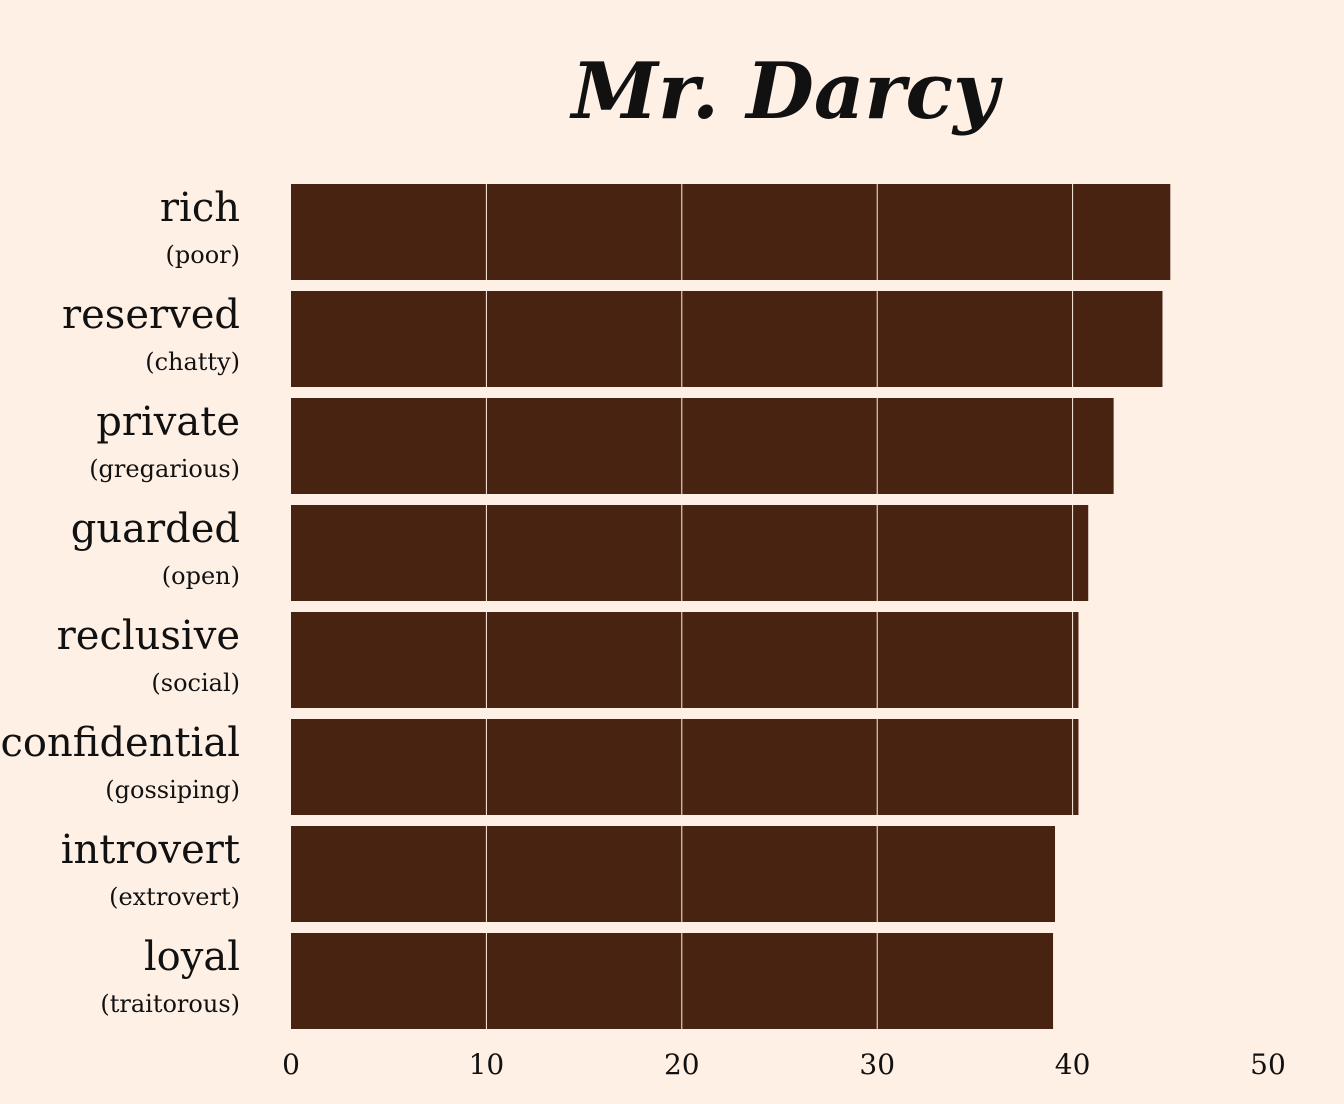  What do you see at coordinates (150, 850) in the screenshot?
I see `category-label: introvert` at bounding box center [150, 850].